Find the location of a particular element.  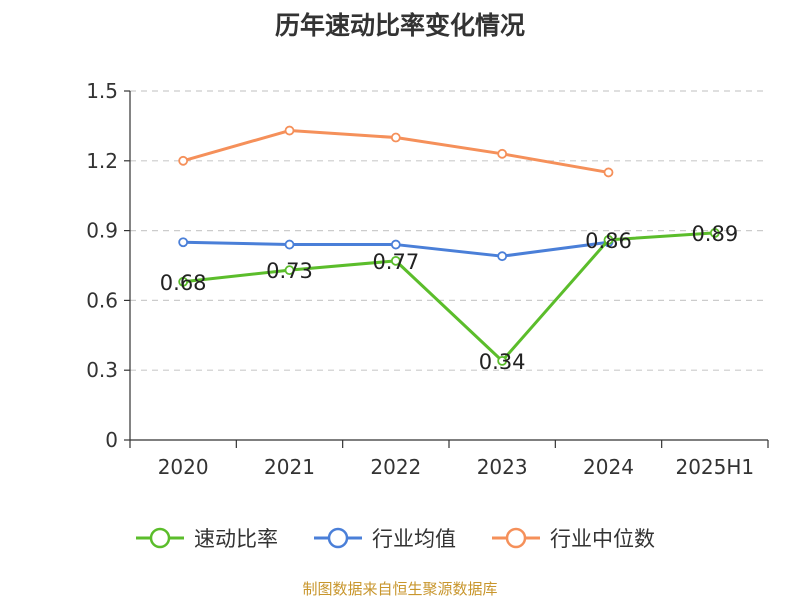

legend-item: 行业中位数 is located at coordinates (572, 538).